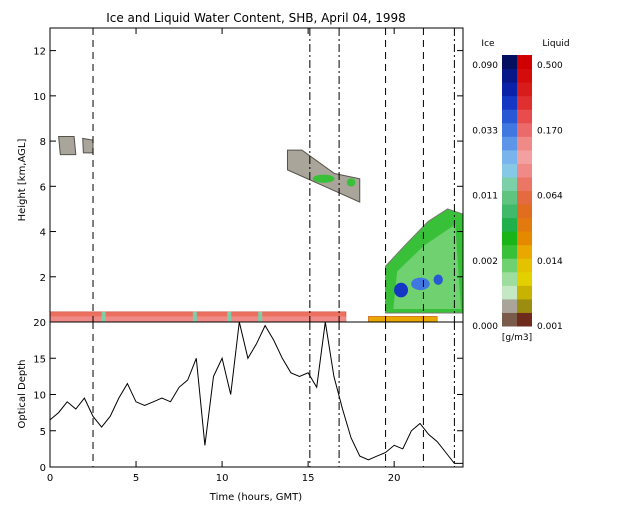 The width and height of the screenshot is (640, 512). Describe the element at coordinates (43, 468) in the screenshot. I see `optical-depth-tick-label: 0` at that location.